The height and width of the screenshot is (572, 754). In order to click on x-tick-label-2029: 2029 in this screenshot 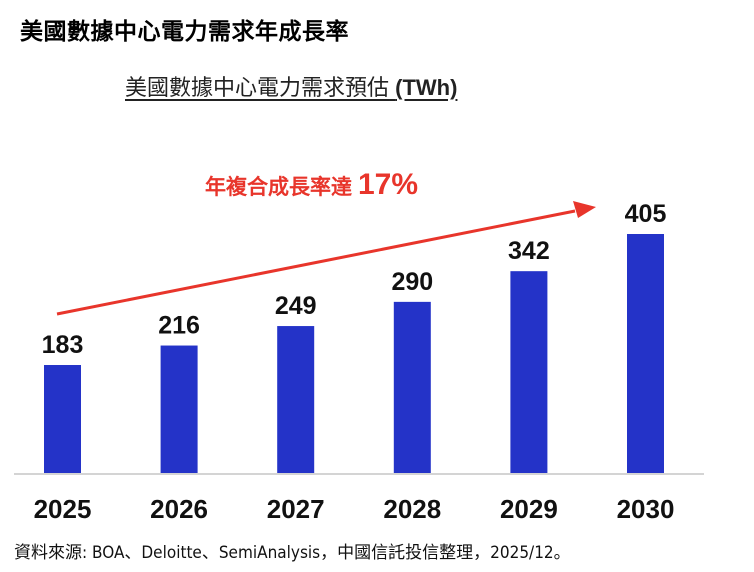, I will do `click(529, 509)`.